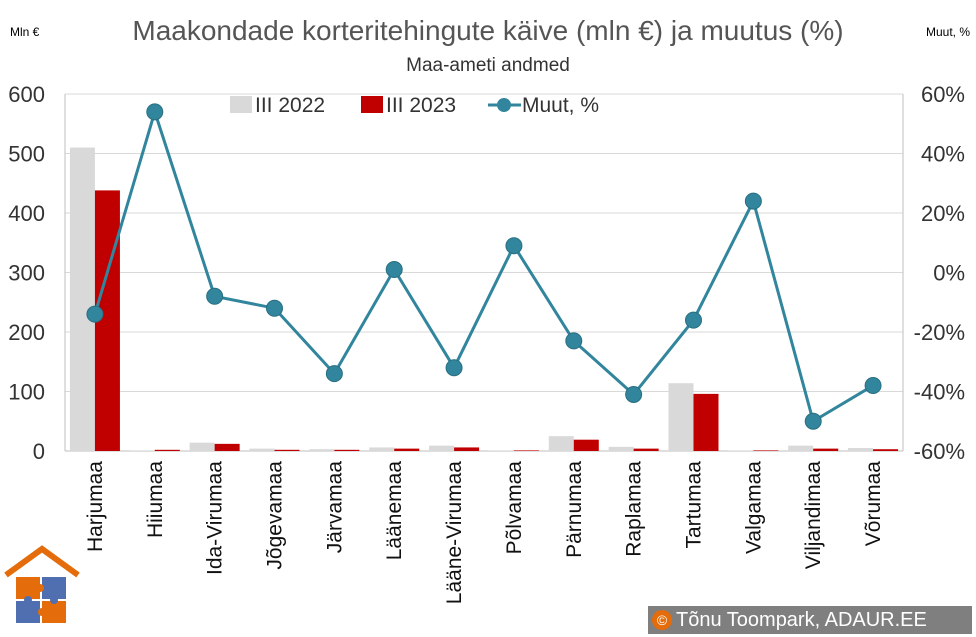 This screenshot has width=976, height=637. Describe the element at coordinates (334, 507) in the screenshot. I see `x-tick-label: Järvamaa` at that location.